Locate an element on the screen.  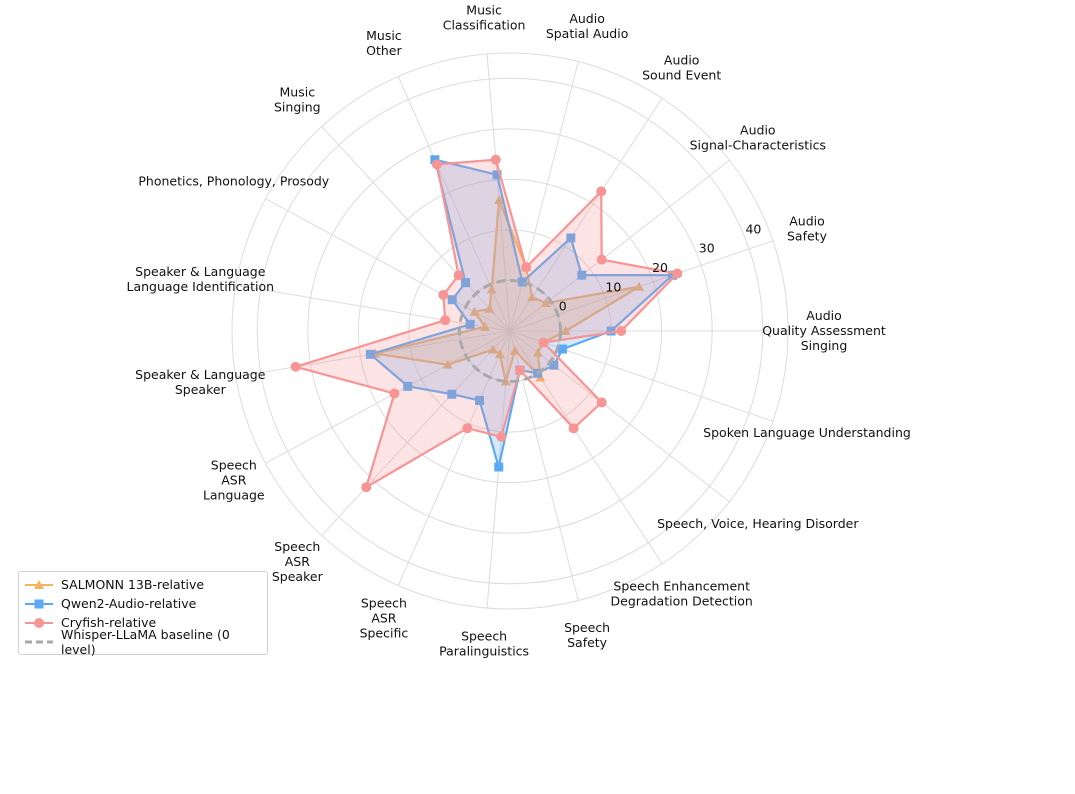
legend-label-baseline: Whisper-LLaMA baseline (0 level) is located at coordinates (145, 641).